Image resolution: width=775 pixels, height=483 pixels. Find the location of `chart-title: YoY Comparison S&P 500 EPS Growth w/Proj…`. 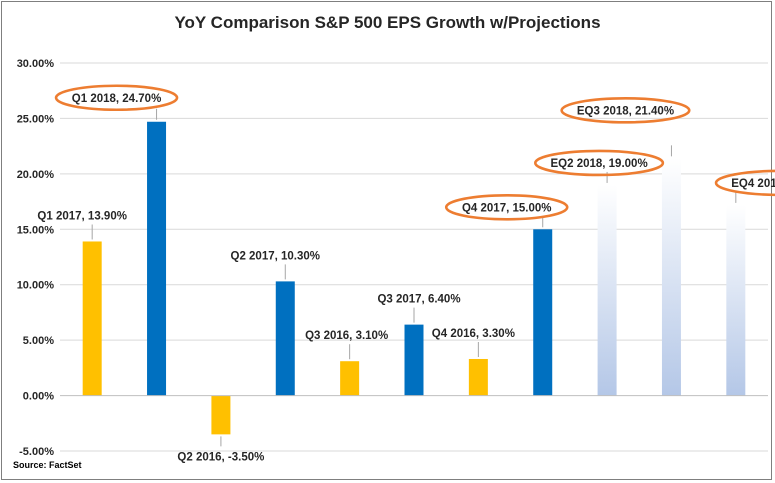

chart-title: YoY Comparison S&P 500 EPS Growth w/Proj… is located at coordinates (387, 22).